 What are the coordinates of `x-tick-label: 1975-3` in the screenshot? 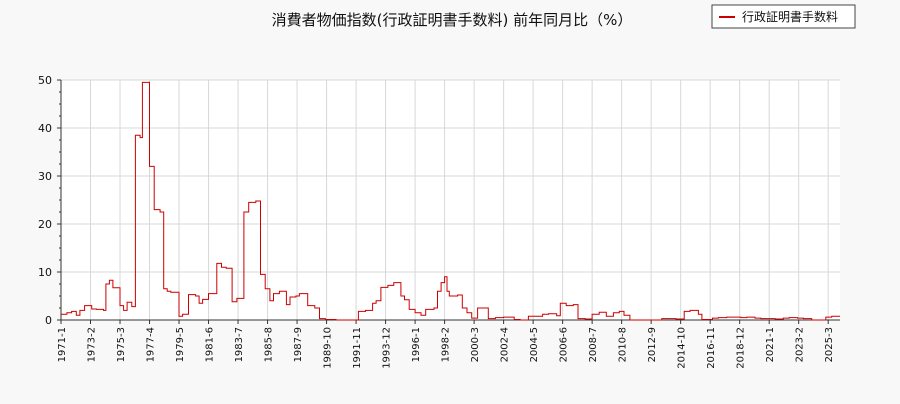 It's located at (121, 344).